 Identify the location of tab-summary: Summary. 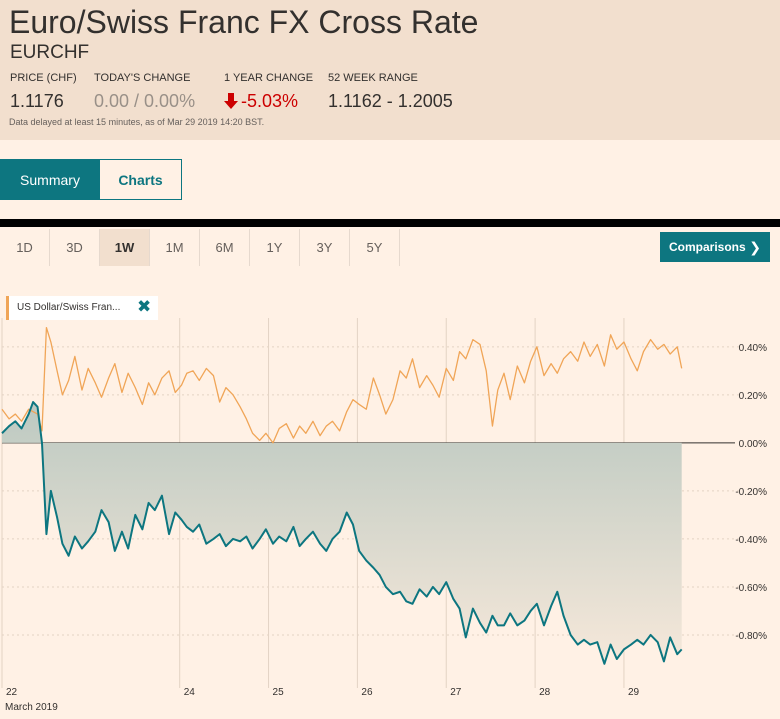
(50, 179).